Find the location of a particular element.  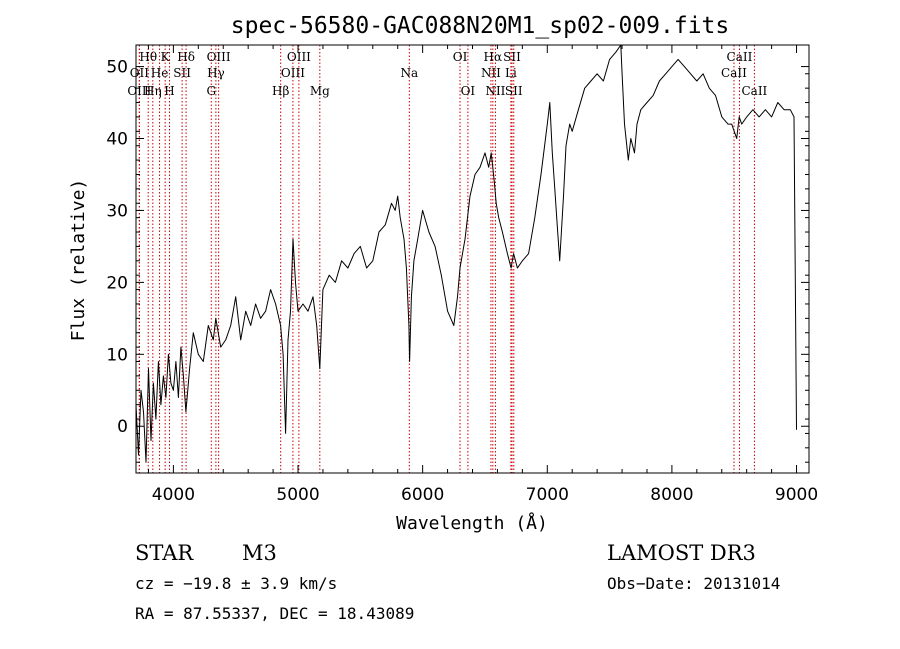

spectral-line-label: Hα is located at coordinates (493, 57).